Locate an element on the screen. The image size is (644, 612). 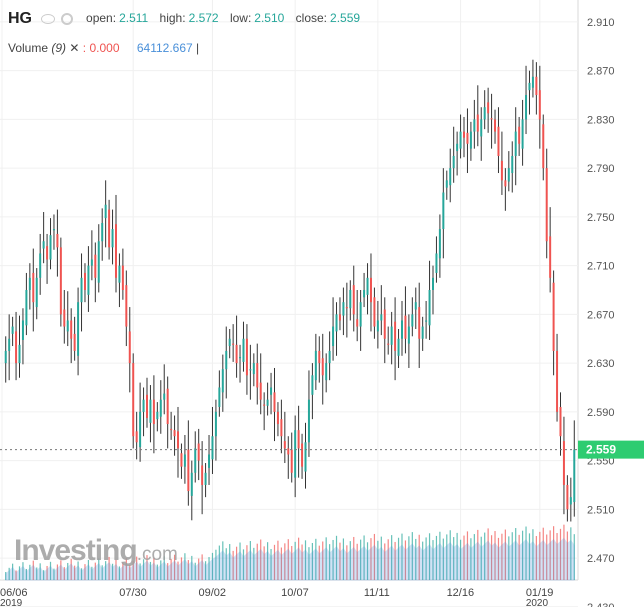
low-value: 2.510 is located at coordinates (269, 18).